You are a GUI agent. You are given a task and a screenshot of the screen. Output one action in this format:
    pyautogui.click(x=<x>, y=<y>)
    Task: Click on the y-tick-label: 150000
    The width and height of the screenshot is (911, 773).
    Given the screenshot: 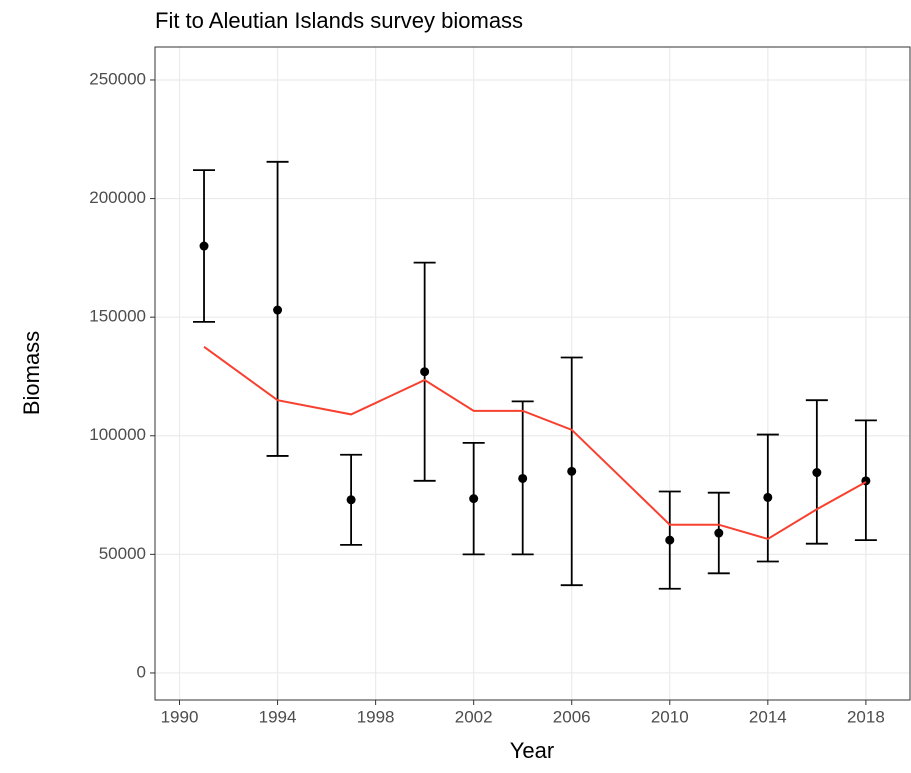 What is the action you would take?
    pyautogui.click(x=117, y=316)
    